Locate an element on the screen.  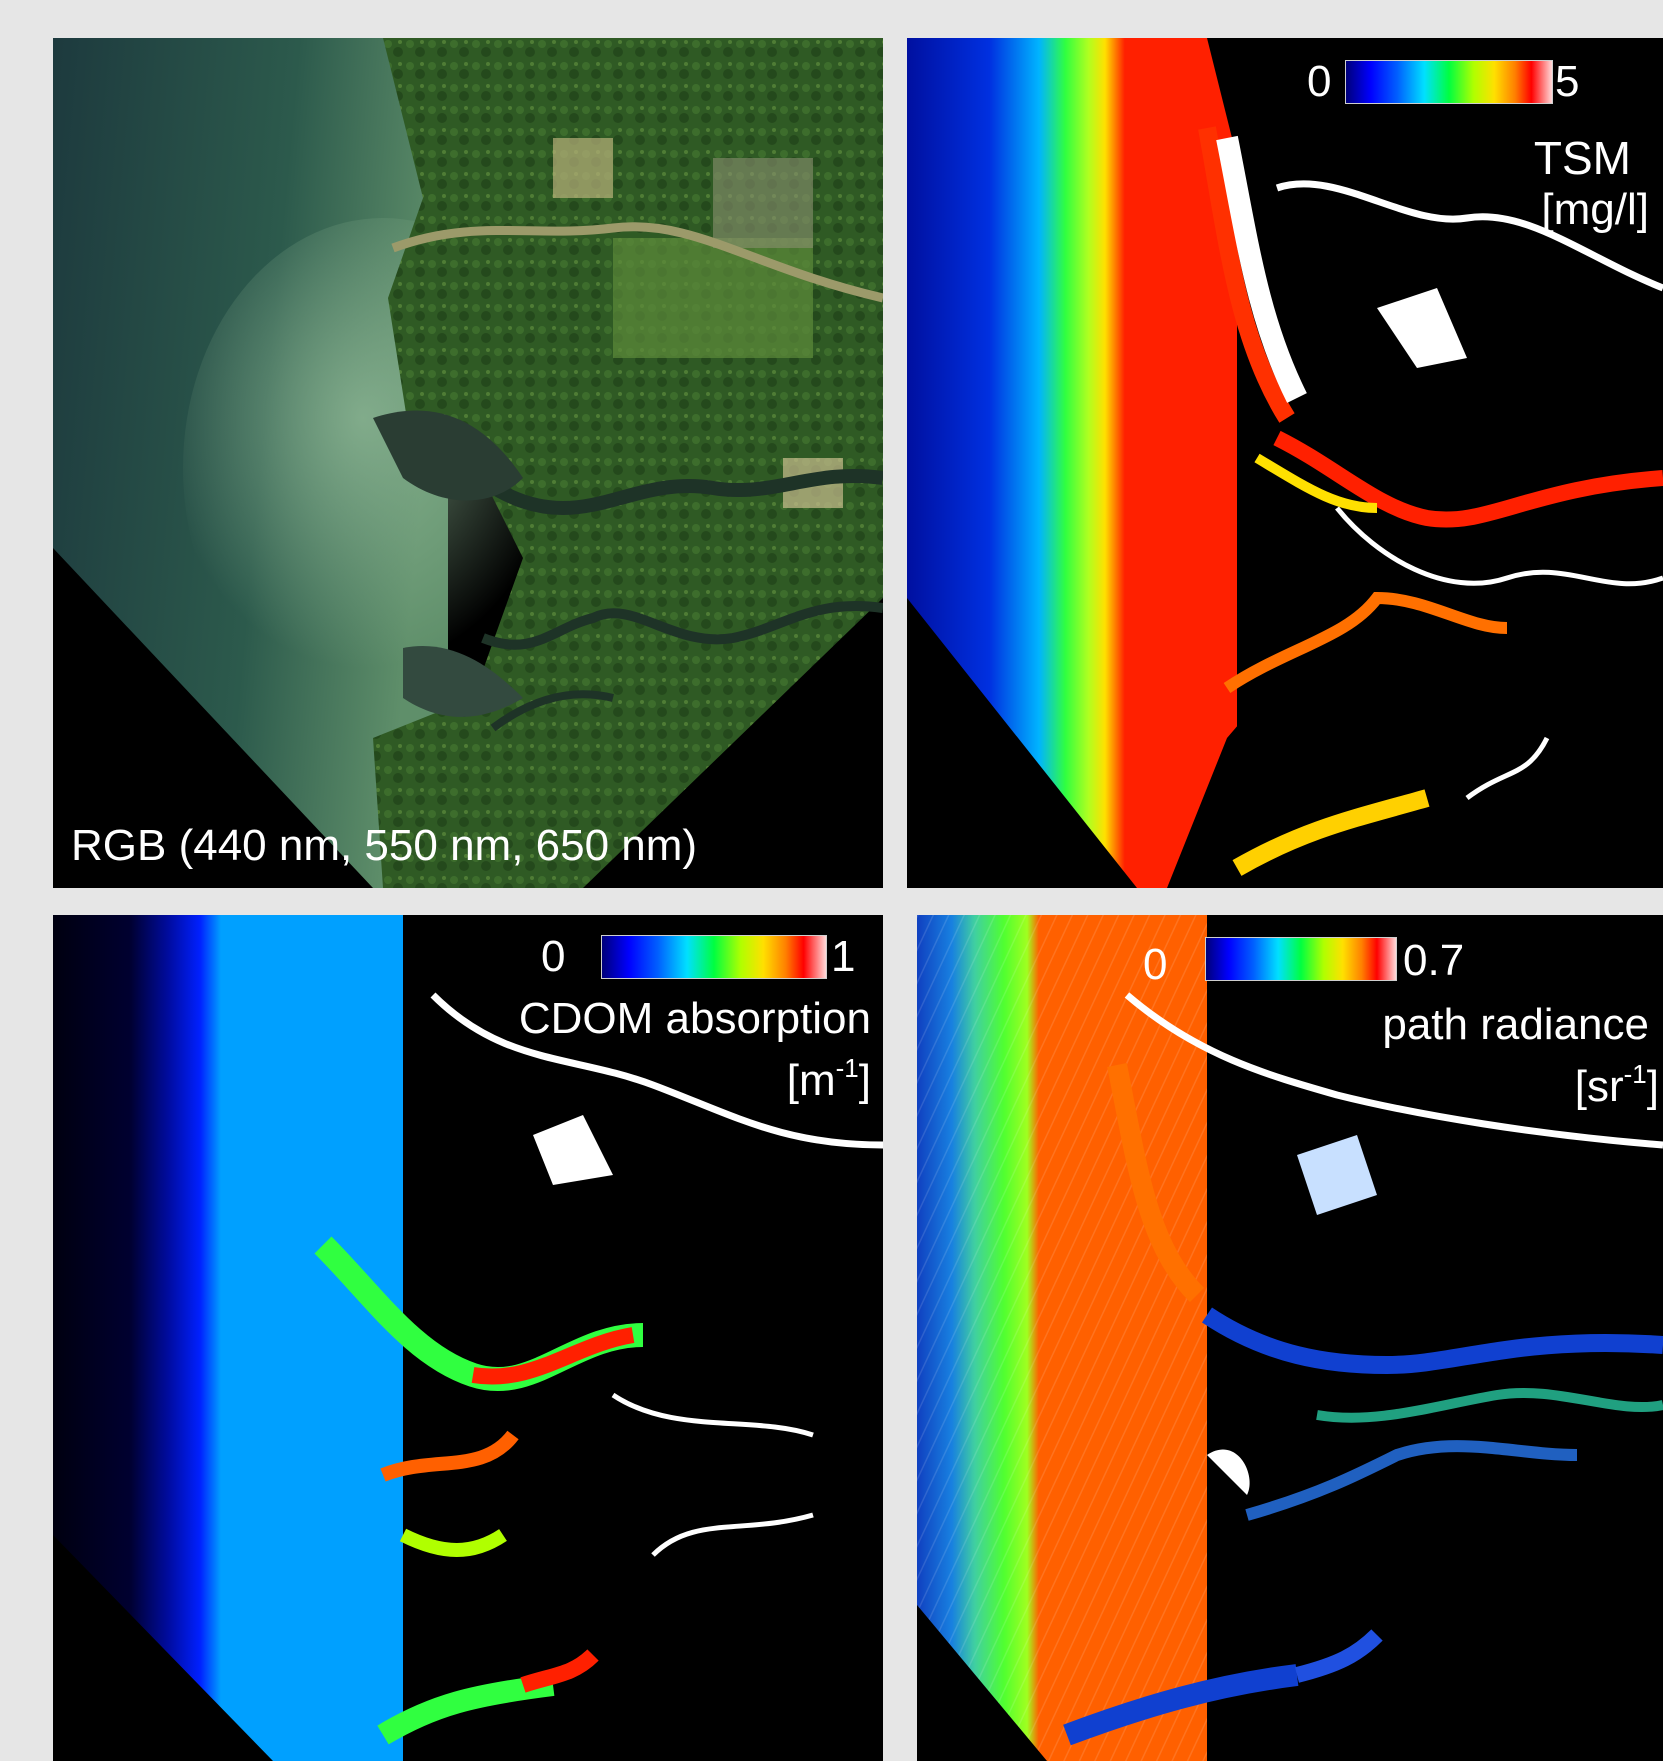
cdom-unit: [m-1] is located at coordinates (829, 1079).